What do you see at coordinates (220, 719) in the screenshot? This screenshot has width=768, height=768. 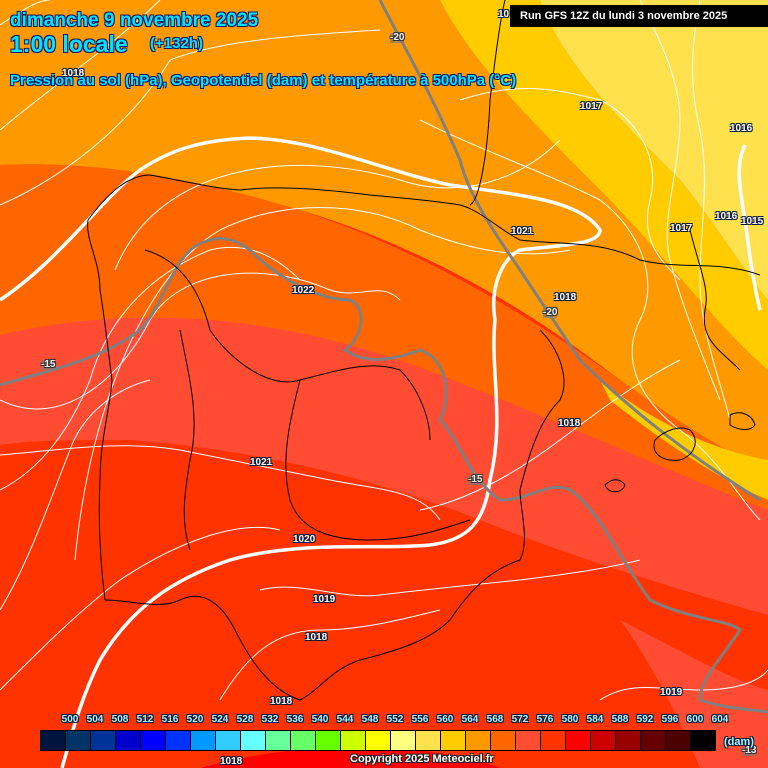 I see `legend-tick-label: 524` at bounding box center [220, 719].